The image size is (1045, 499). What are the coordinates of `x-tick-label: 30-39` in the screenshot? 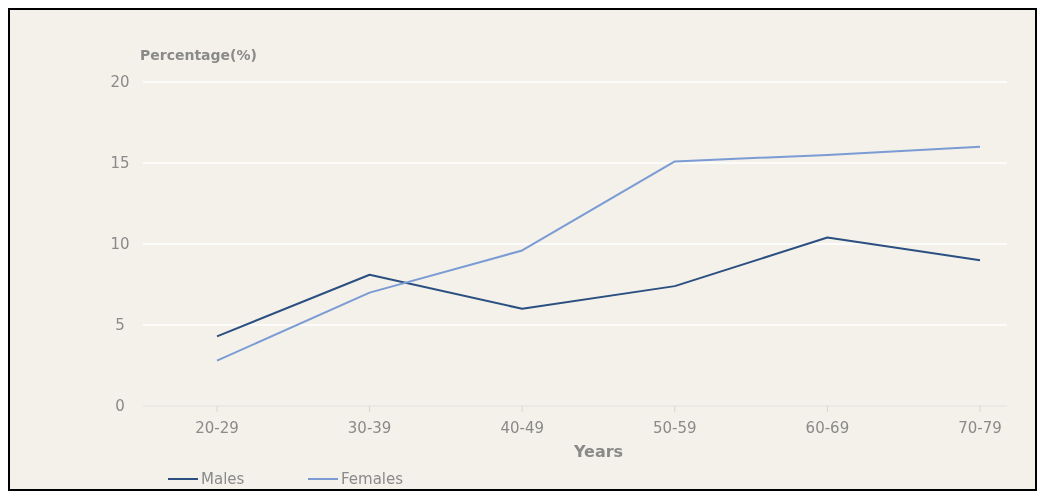 It's located at (369, 428).